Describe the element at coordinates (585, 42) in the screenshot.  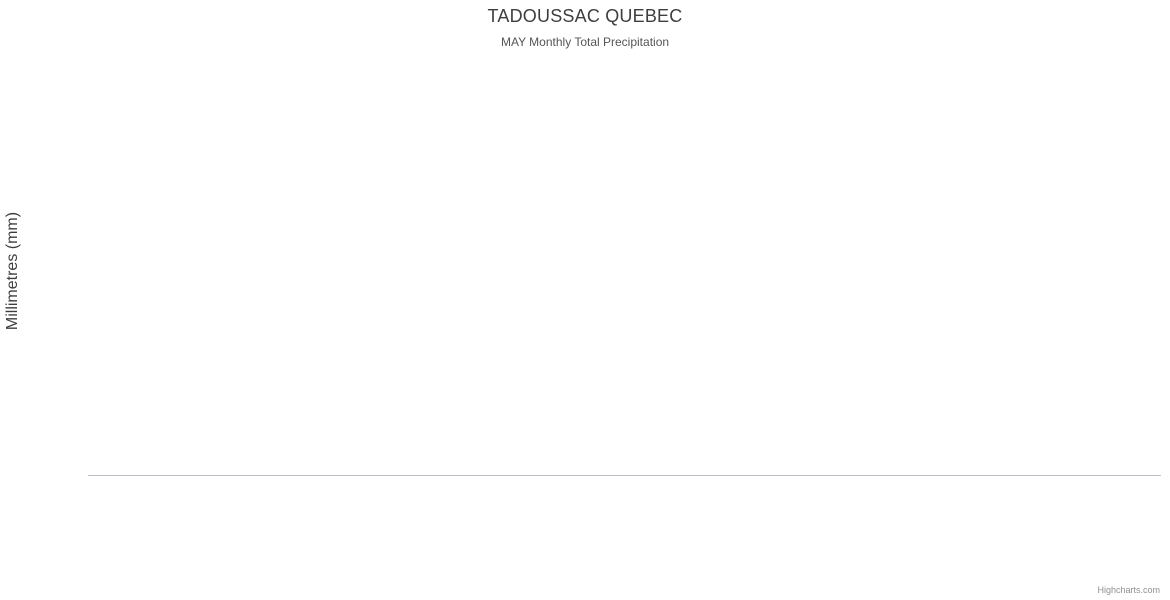
I see `chart-subtitle: MAY Monthly Total Precipitation` at that location.